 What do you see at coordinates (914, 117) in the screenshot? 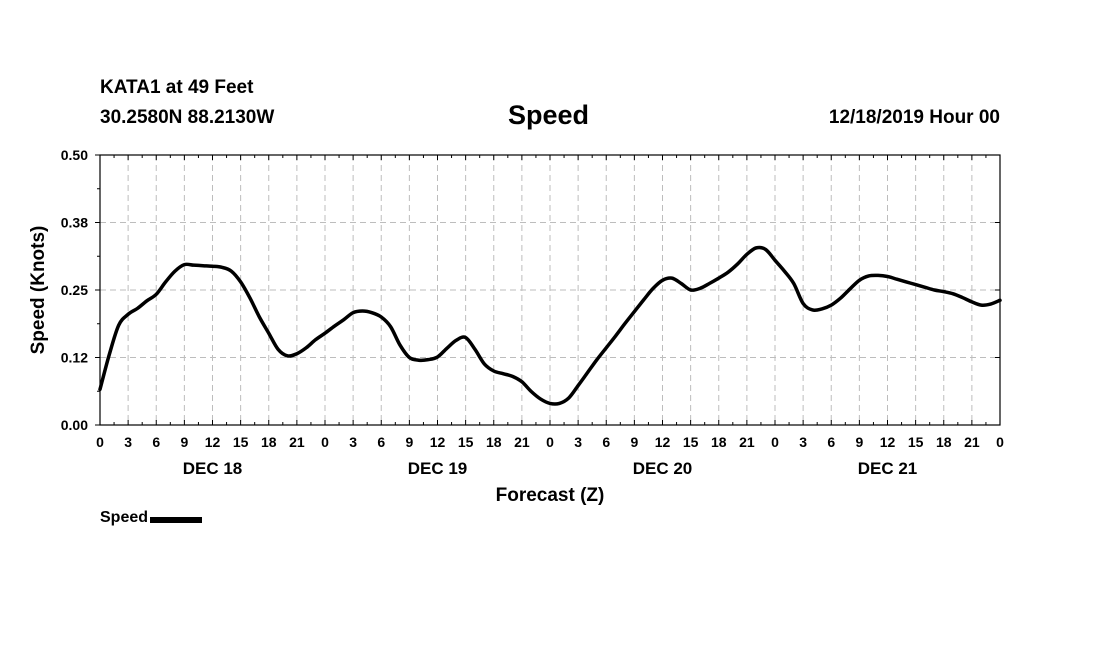
I see `forecast-datetime: 12/18/2019 Hour 00` at bounding box center [914, 117].